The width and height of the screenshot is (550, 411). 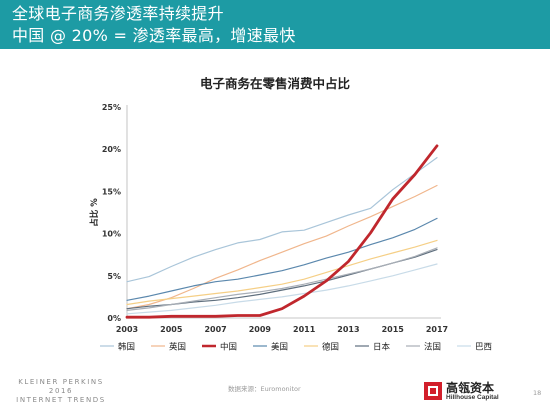 What do you see at coordinates (348, 329) in the screenshot?
I see `x-tick-label: 2013` at bounding box center [348, 329].